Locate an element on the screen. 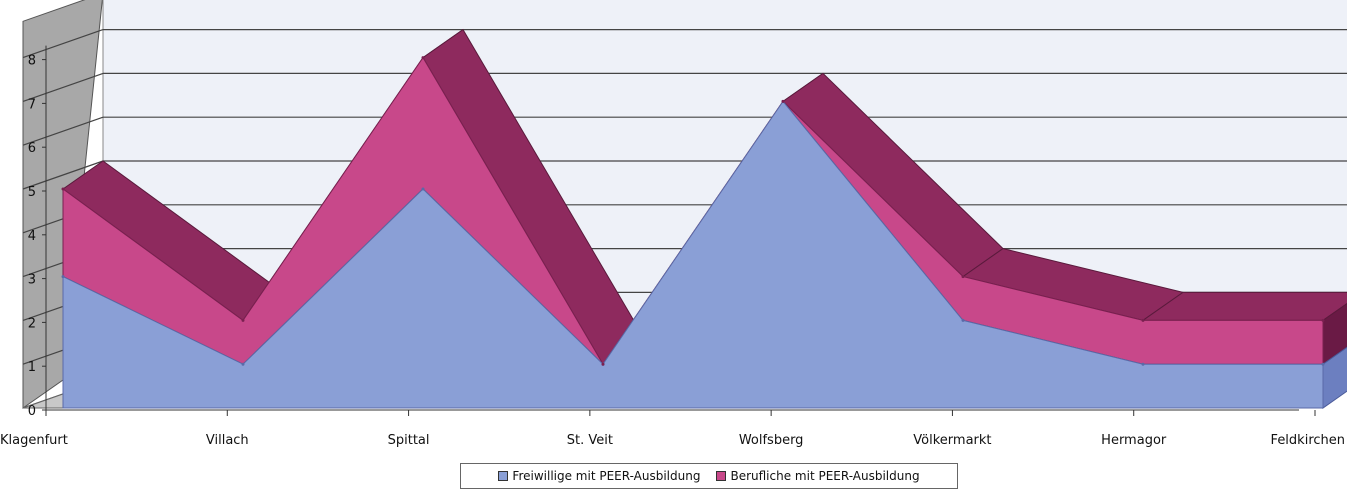  legend-label-freiwillige: Freiwillige mit PEER-Ausbildung is located at coordinates (606, 476).